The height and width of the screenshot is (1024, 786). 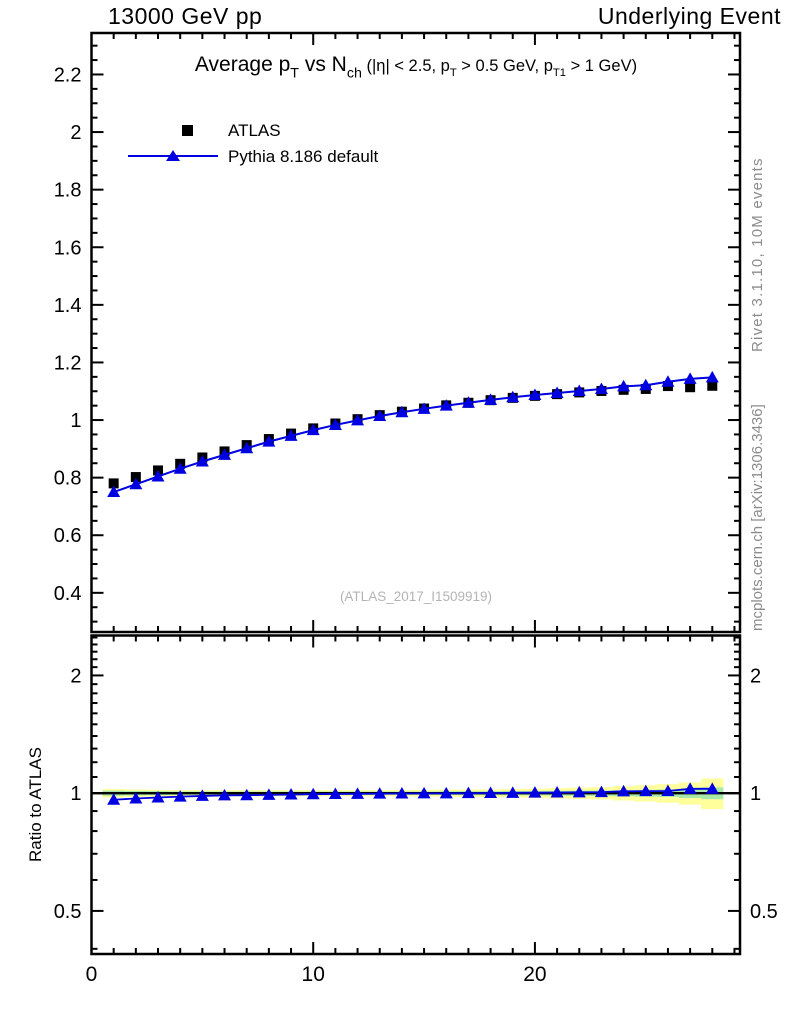 What do you see at coordinates (68, 594) in the screenshot?
I see `main-ytick-label: 0.4` at bounding box center [68, 594].